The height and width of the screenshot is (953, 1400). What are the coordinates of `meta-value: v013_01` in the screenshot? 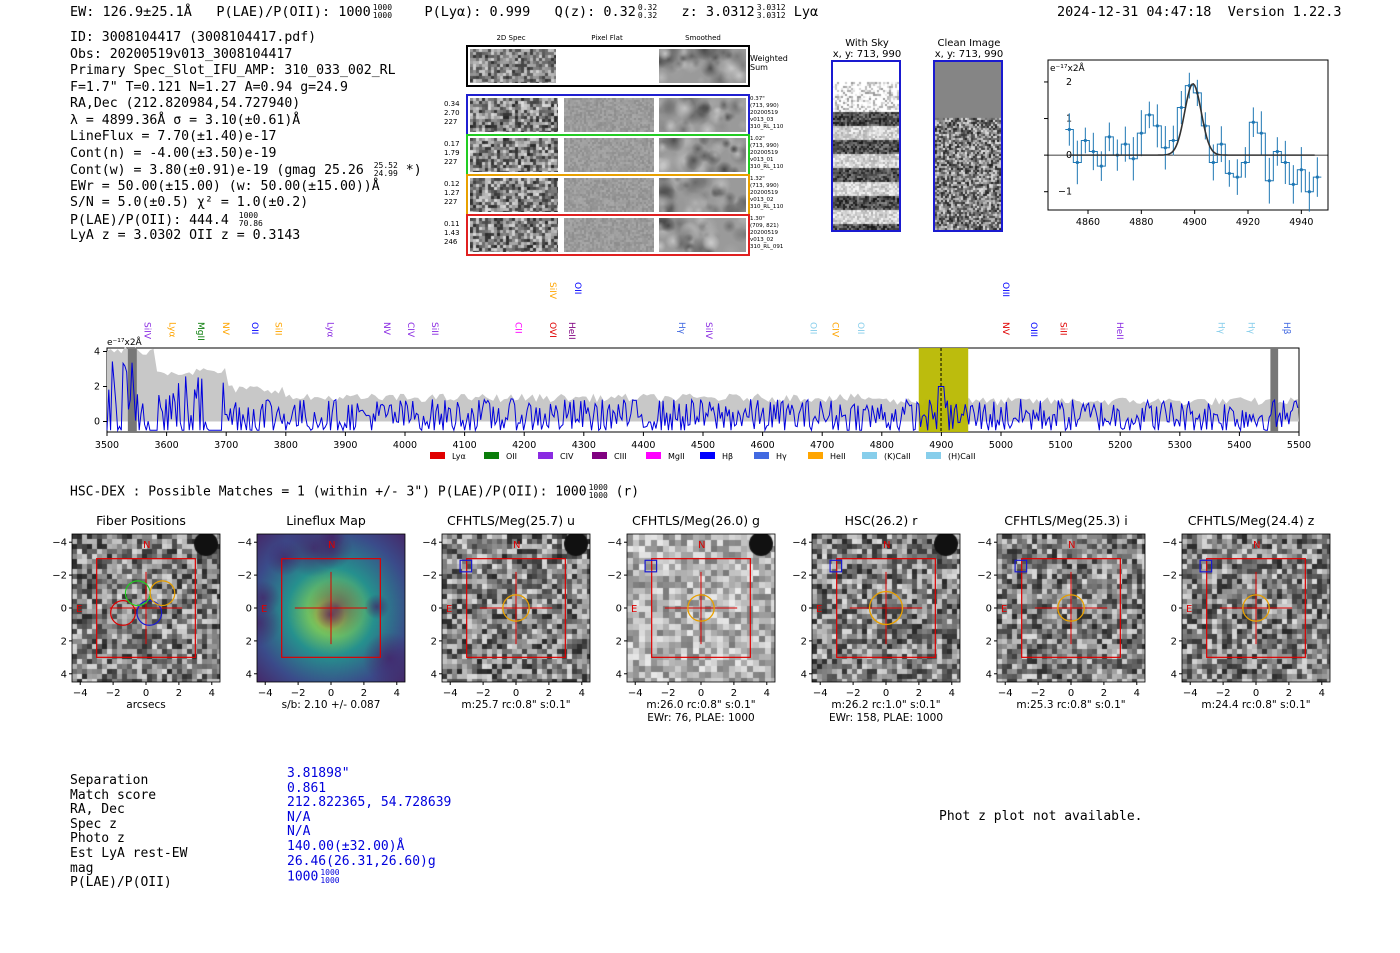 It's located at (762, 160).